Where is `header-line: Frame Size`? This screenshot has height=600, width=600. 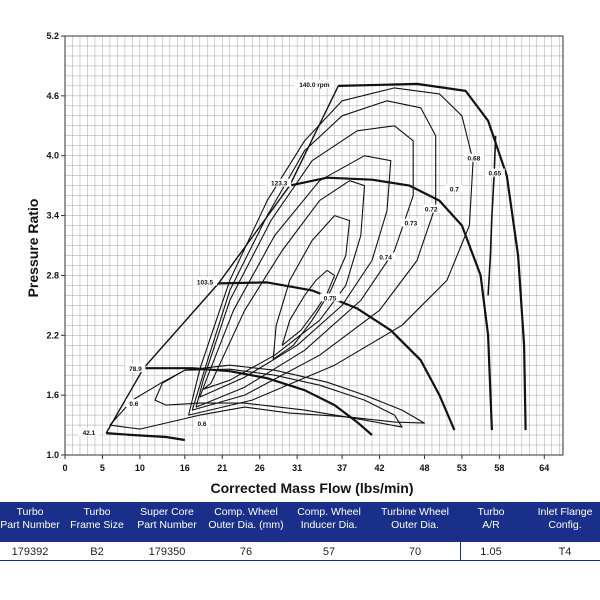
header-line: Frame Size is located at coordinates (97, 525).